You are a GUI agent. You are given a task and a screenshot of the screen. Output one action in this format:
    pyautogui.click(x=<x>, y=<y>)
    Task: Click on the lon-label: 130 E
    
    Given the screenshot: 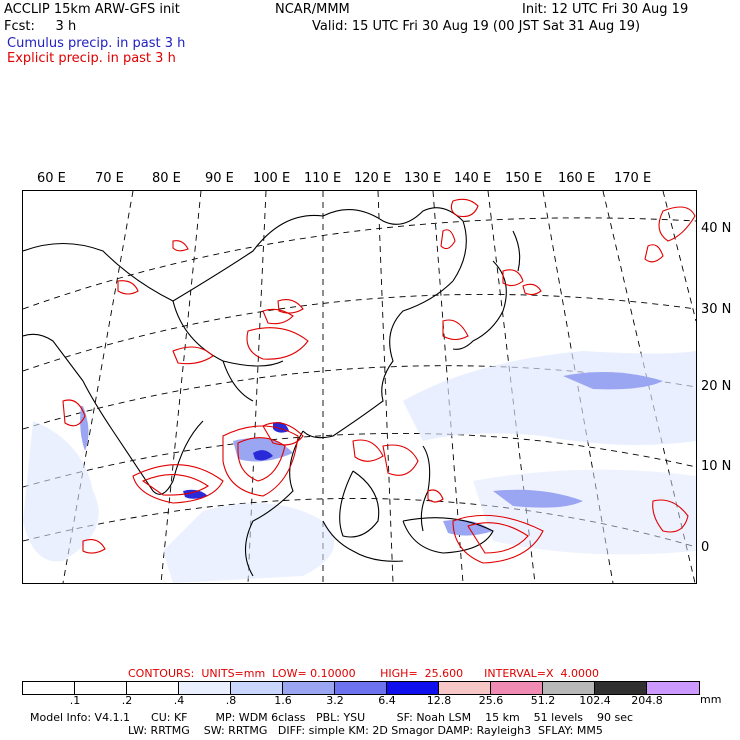 What is the action you would take?
    pyautogui.click(x=423, y=178)
    